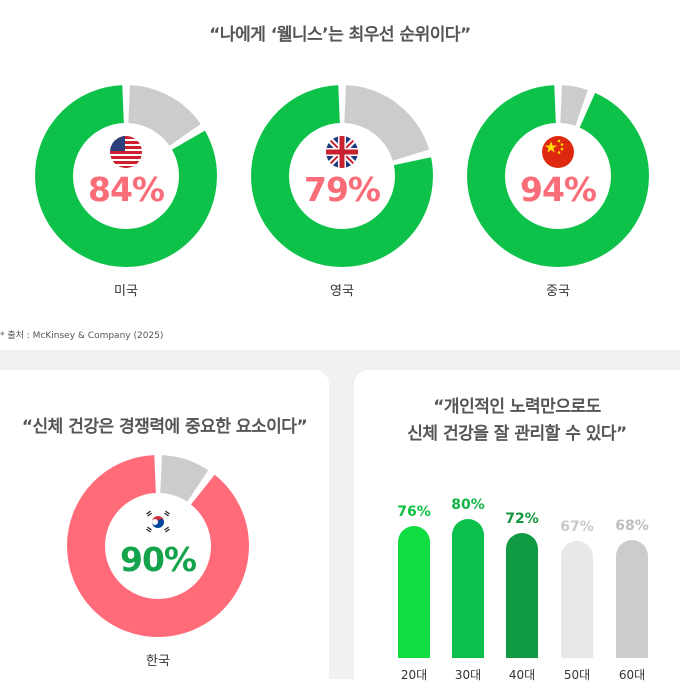 The width and height of the screenshot is (680, 700). What do you see at coordinates (164, 427) in the screenshot?
I see `left-card-title: “신체 건강은 경쟁력에 중요한 요소이다”` at bounding box center [164, 427].